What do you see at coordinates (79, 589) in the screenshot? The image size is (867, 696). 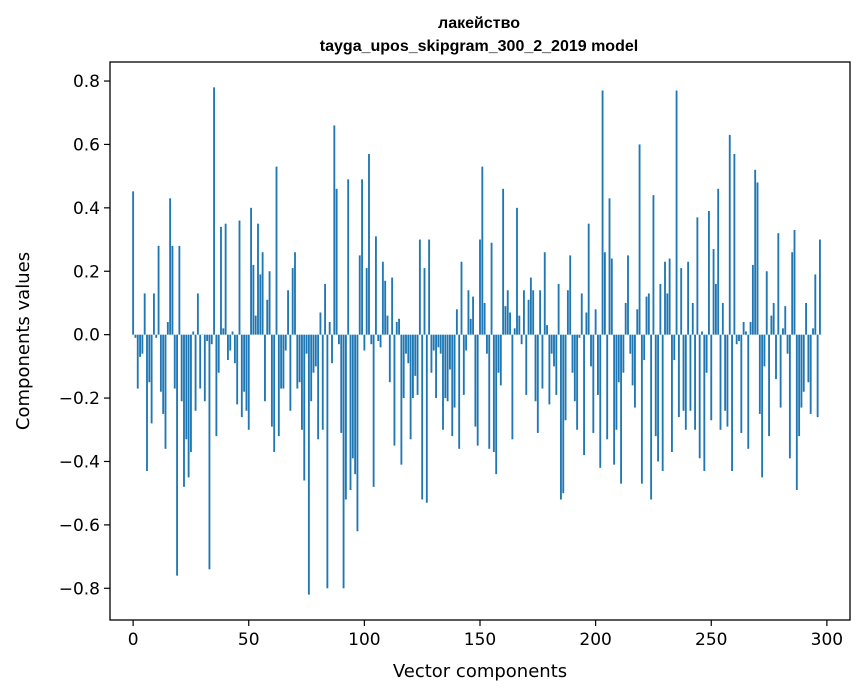 I see `y-tick-label: −0.8` at bounding box center [79, 589].